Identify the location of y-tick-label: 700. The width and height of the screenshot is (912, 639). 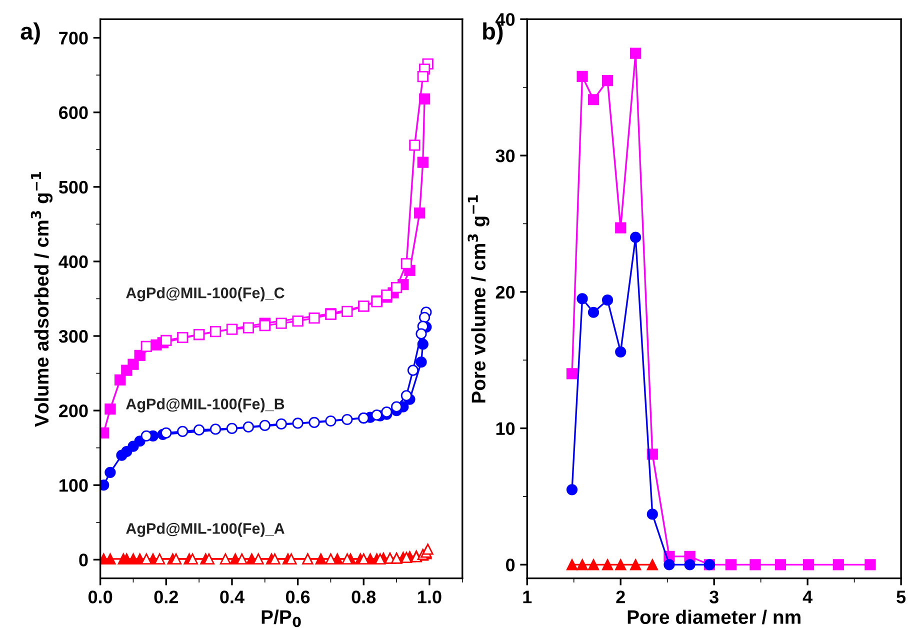
(73, 38).